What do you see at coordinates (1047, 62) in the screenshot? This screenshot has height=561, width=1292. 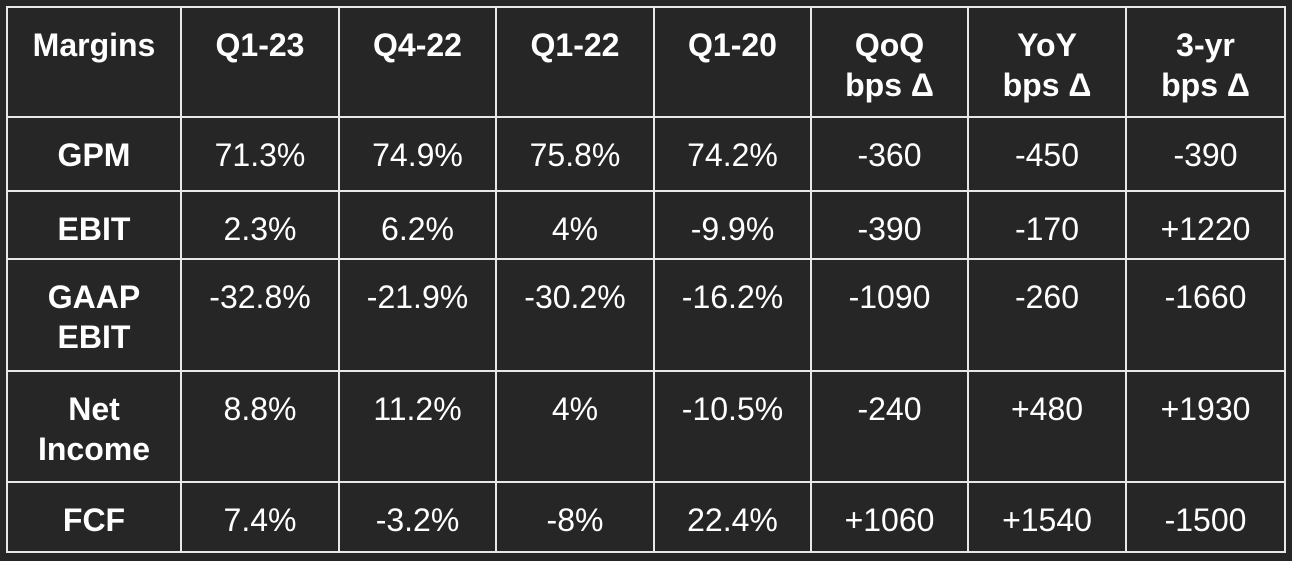 I see `header-cell: YoY bps Δ` at bounding box center [1047, 62].